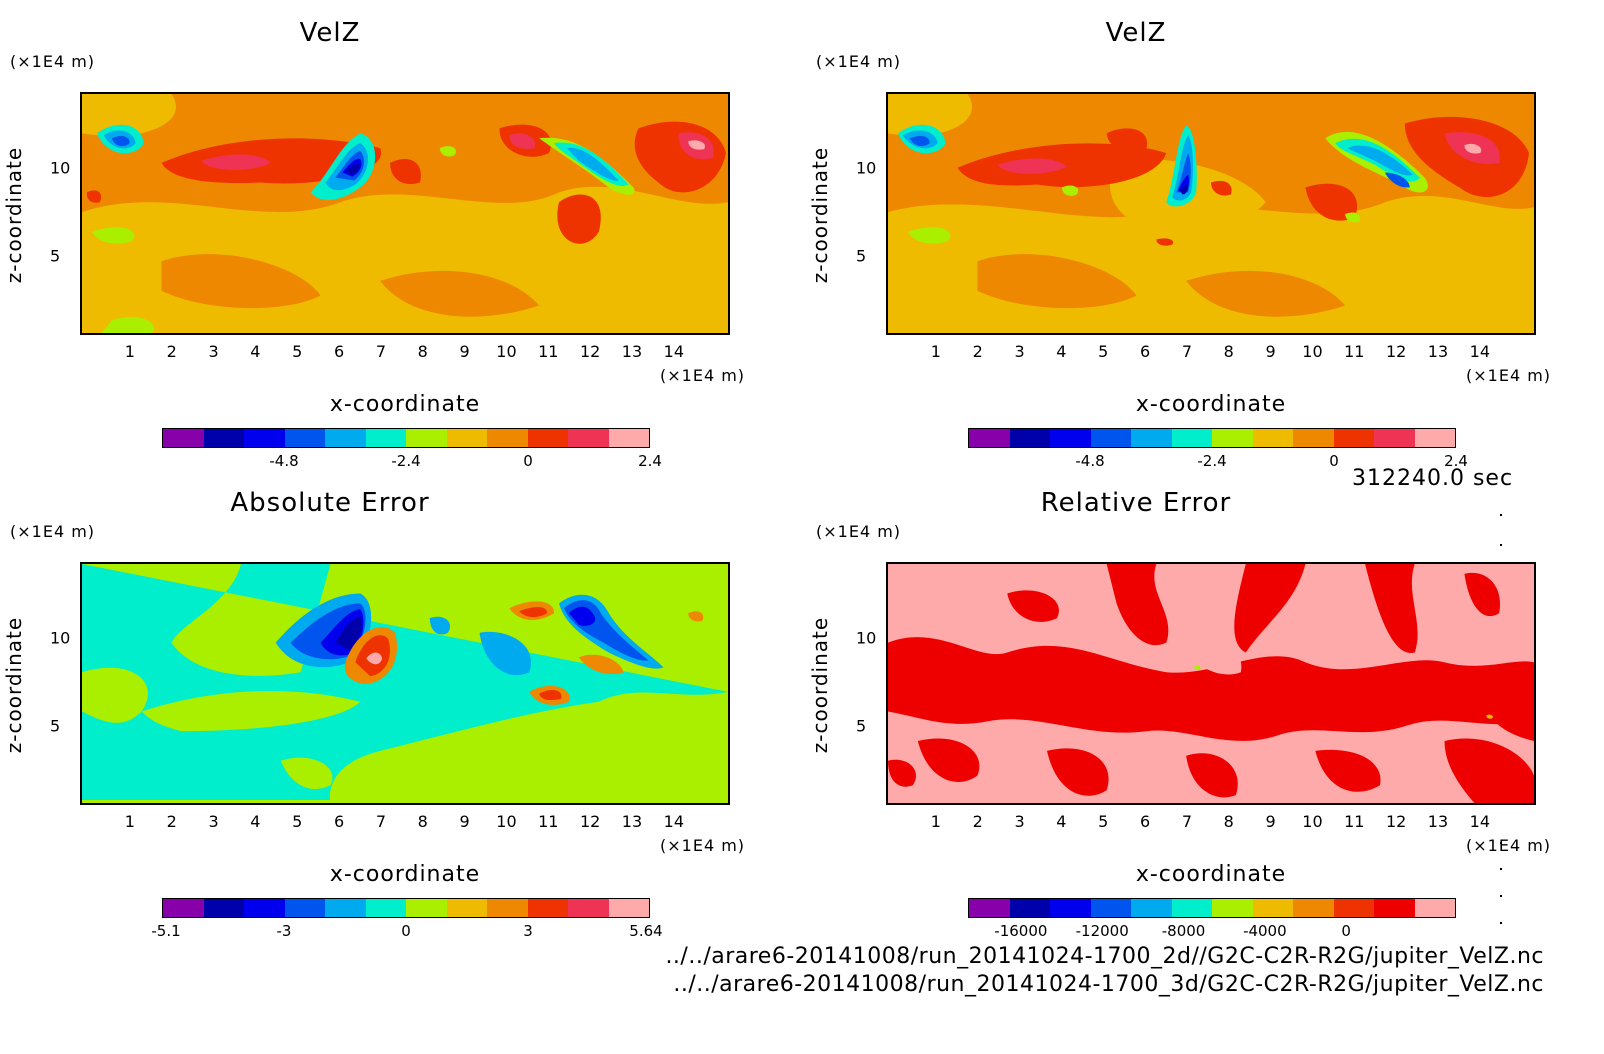 The width and height of the screenshot is (1604, 1054). Describe the element at coordinates (1019, 821) in the screenshot. I see `x-tick-label: 3` at that location.